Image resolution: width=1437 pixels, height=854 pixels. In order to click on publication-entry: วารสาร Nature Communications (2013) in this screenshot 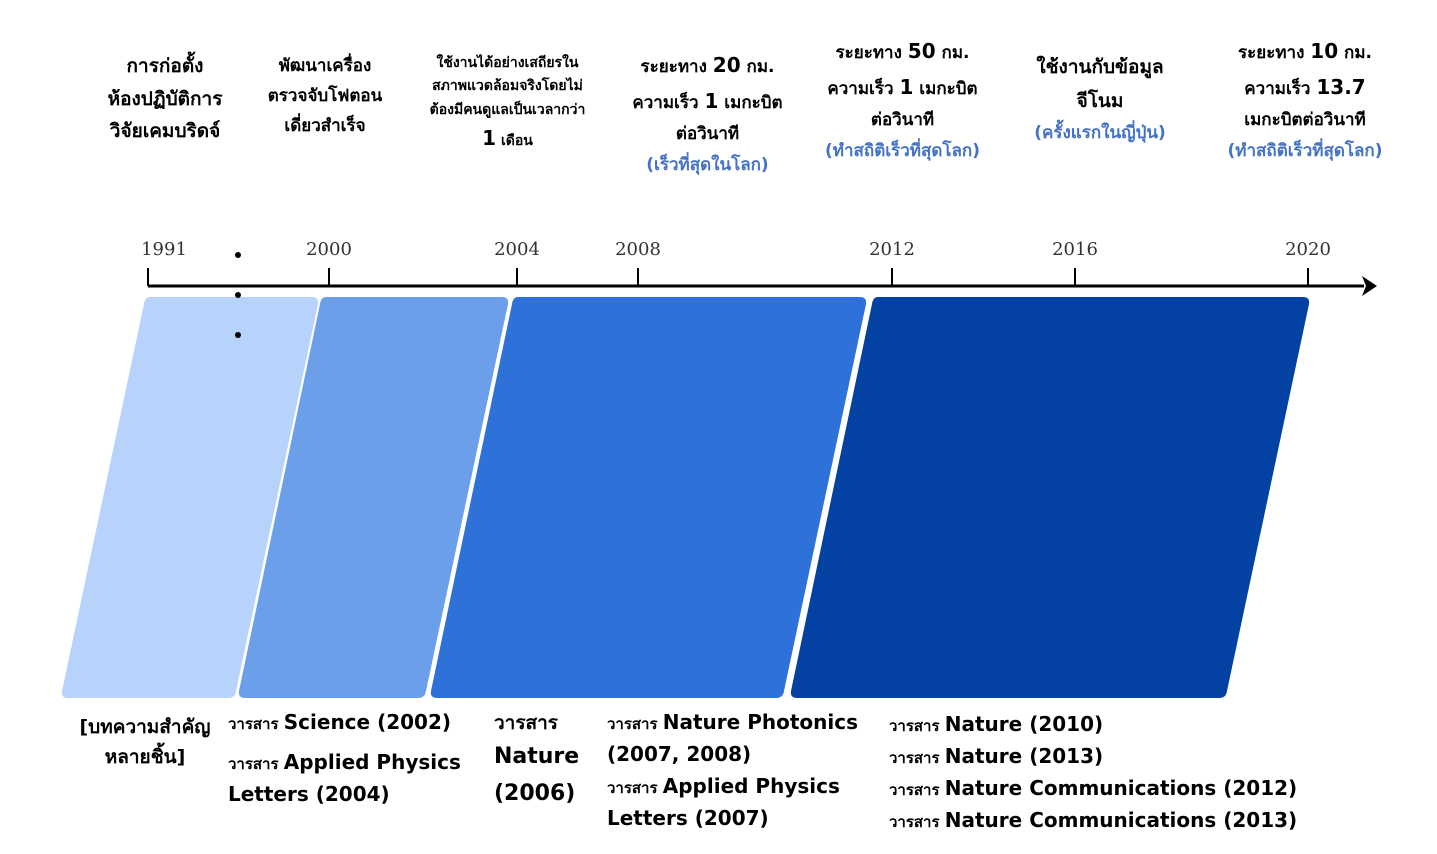, I will do `click(1093, 820)`.